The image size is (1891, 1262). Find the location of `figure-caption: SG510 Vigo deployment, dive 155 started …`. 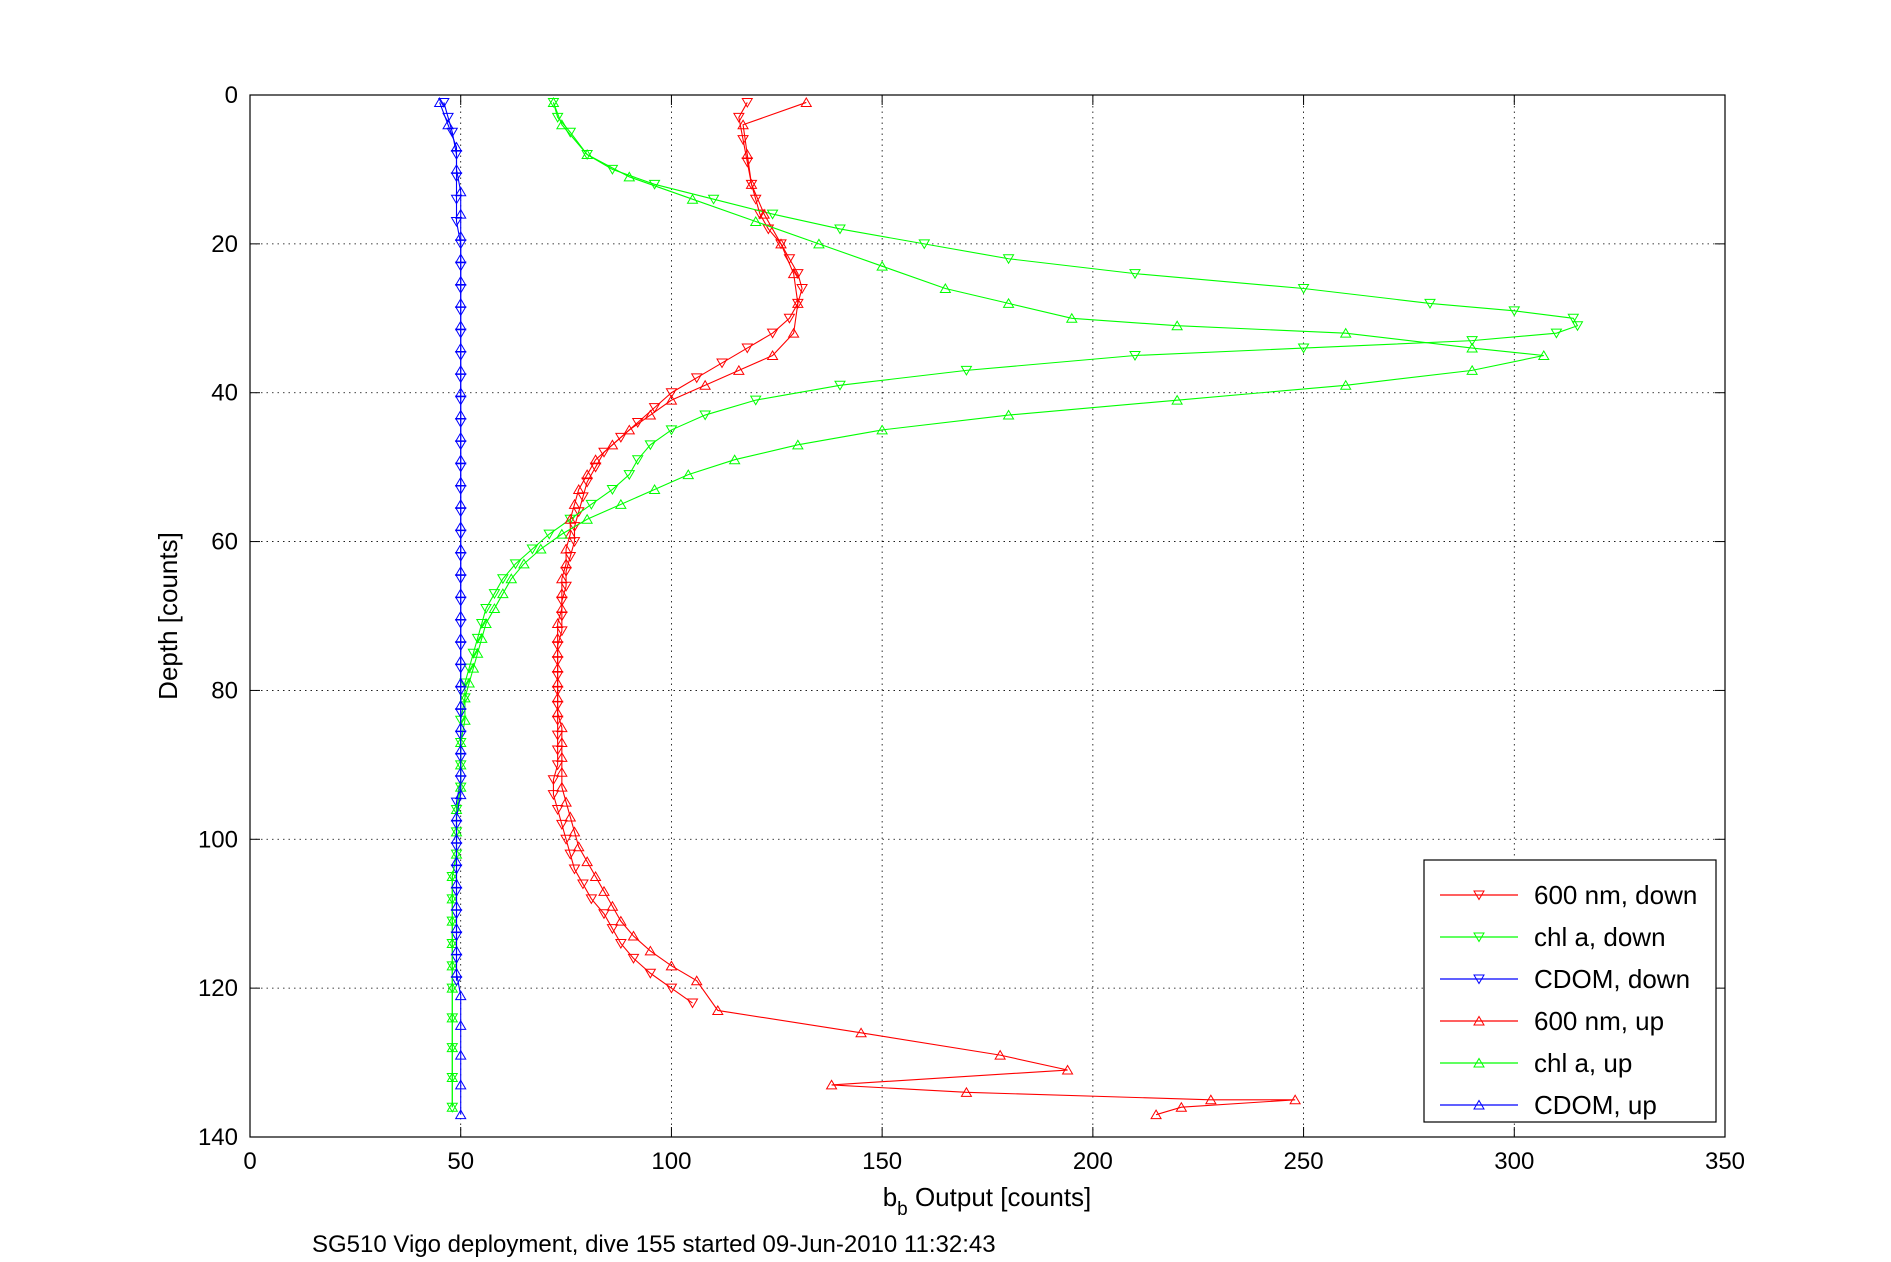

figure-caption: SG510 Vigo deployment, dive 155 started … is located at coordinates (654, 1244).